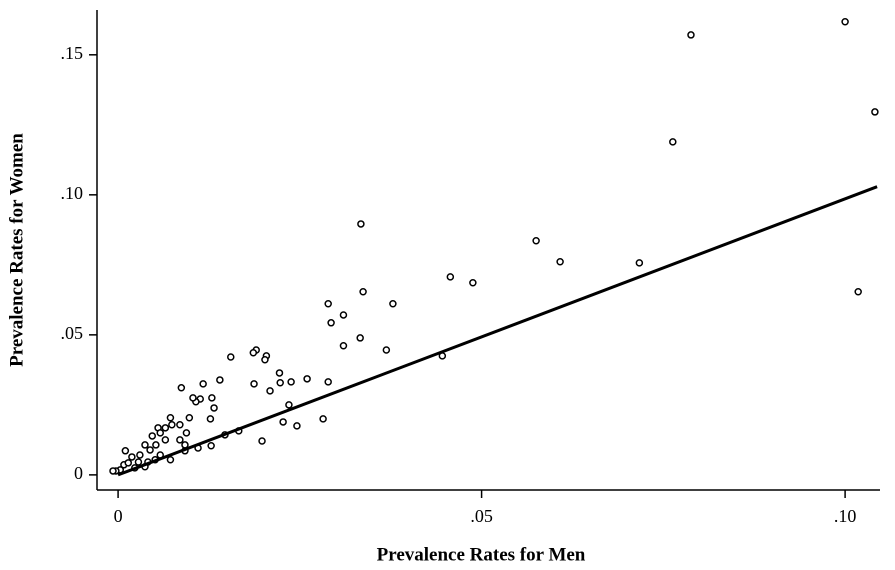  I want to click on y-tick-label: .10, so click(72, 193).